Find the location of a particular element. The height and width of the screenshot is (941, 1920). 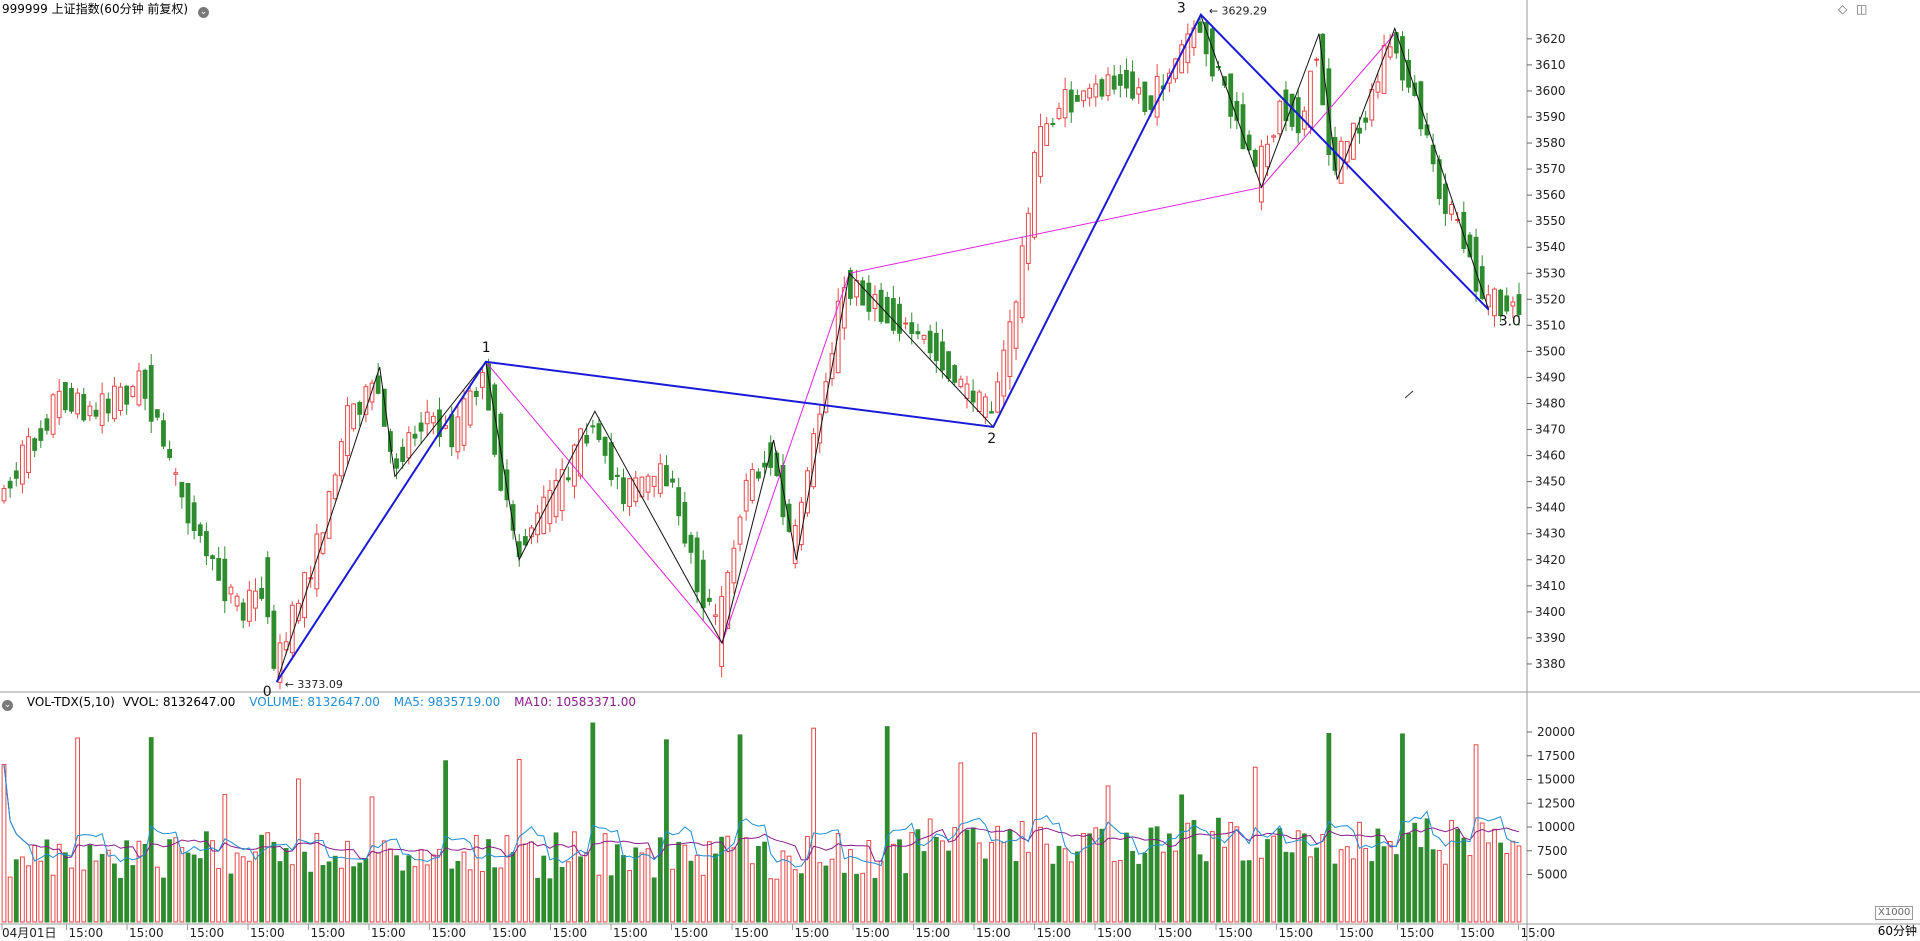

extreme-value-label: ← 3373.09 is located at coordinates (314, 684).